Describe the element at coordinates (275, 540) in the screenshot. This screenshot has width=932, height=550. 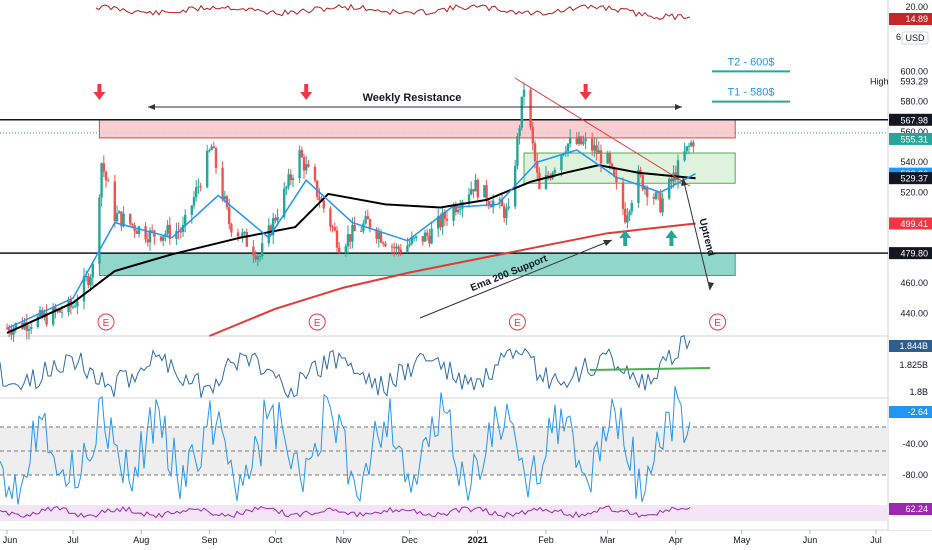
I see `time-tick-label: Oct` at that location.